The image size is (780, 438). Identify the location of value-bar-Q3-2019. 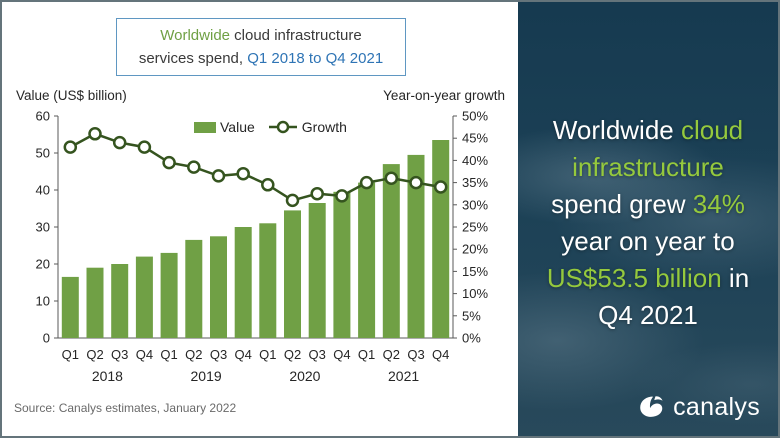
(218, 287).